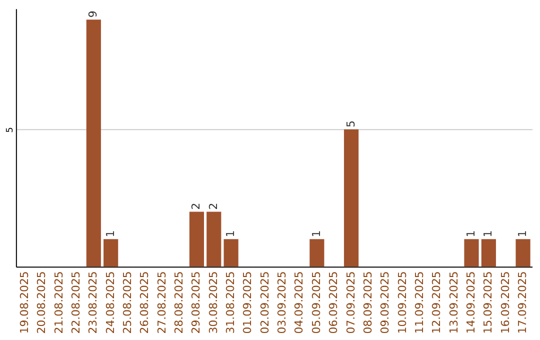 The width and height of the screenshot is (540, 340). I want to click on x-tick-label: 04.09.2025, so click(299, 302).